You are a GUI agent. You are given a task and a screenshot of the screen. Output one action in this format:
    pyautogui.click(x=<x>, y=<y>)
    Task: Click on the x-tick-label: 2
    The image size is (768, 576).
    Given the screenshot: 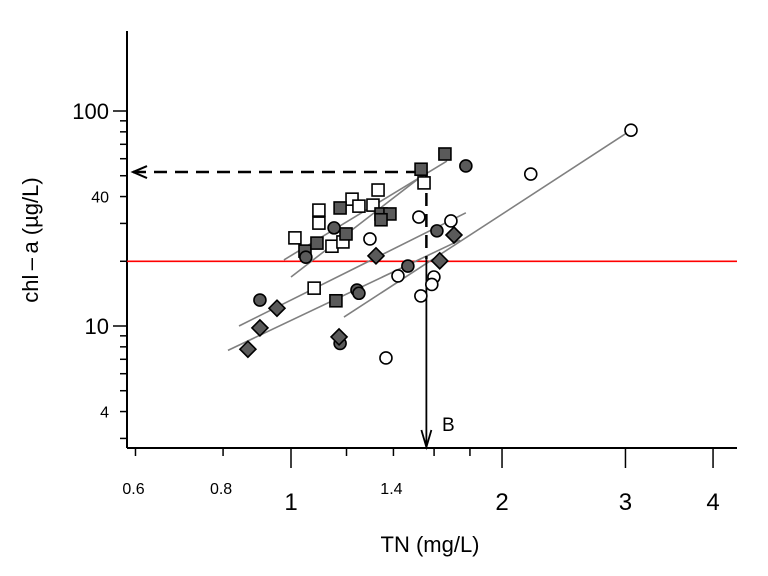 What is the action you would take?
    pyautogui.click(x=501, y=502)
    